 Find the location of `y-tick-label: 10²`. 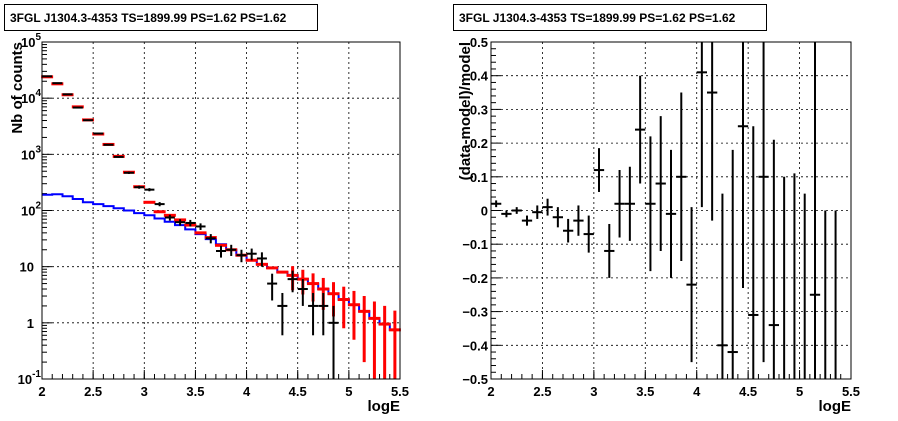

y-tick-label: 10² is located at coordinates (31, 210).